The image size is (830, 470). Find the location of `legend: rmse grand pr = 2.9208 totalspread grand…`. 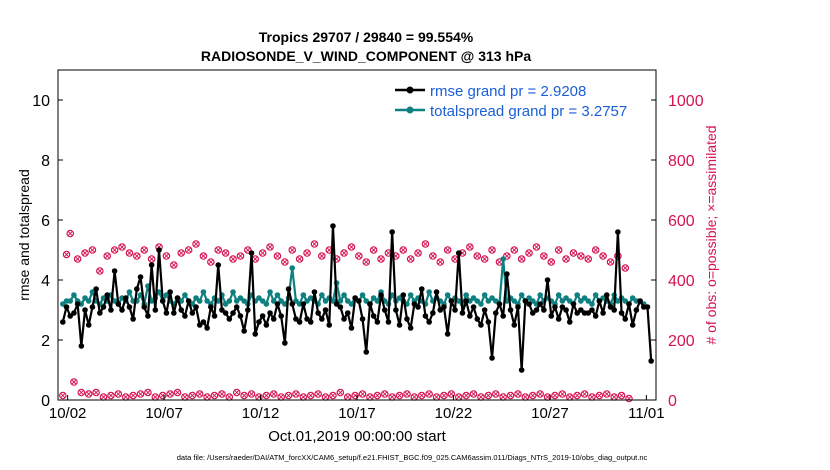

legend: rmse grand pr = 2.9208 totalspread grand… is located at coordinates (511, 101).